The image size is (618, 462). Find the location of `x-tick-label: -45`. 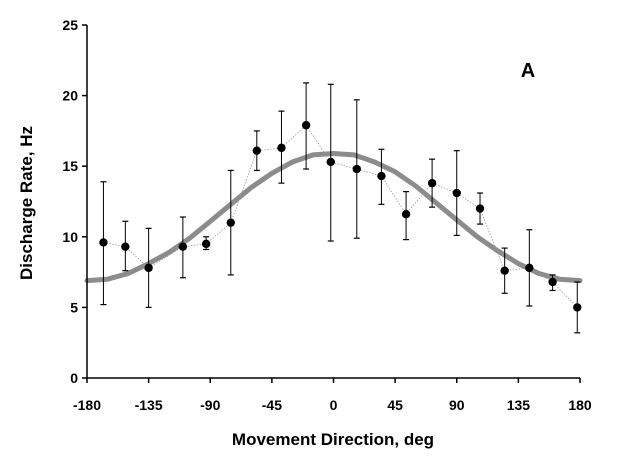

x-tick-label: -45 is located at coordinates (272, 405).